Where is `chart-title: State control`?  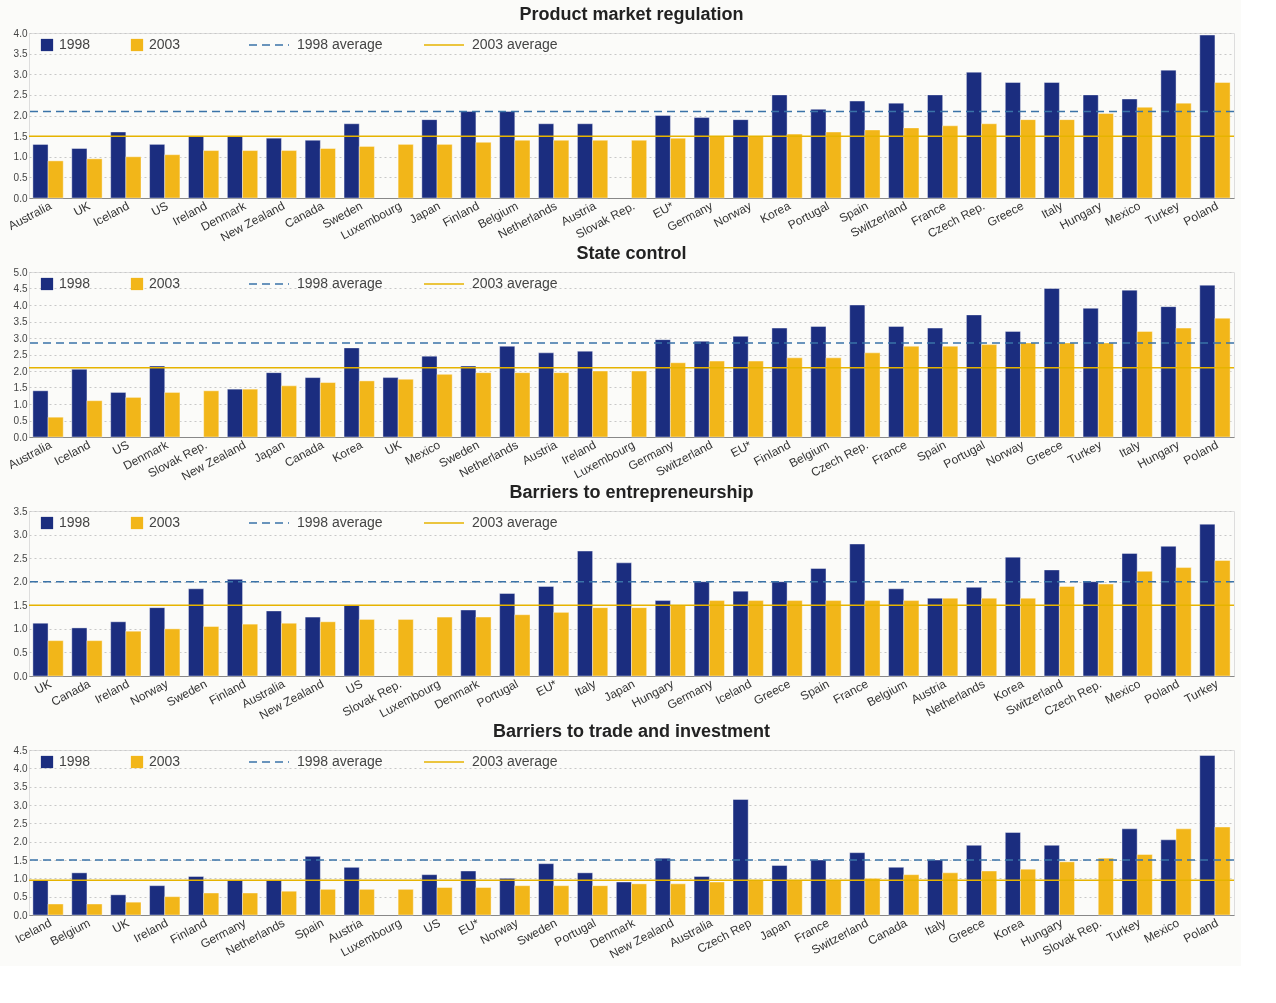
chart-title: State control is located at coordinates (631, 253).